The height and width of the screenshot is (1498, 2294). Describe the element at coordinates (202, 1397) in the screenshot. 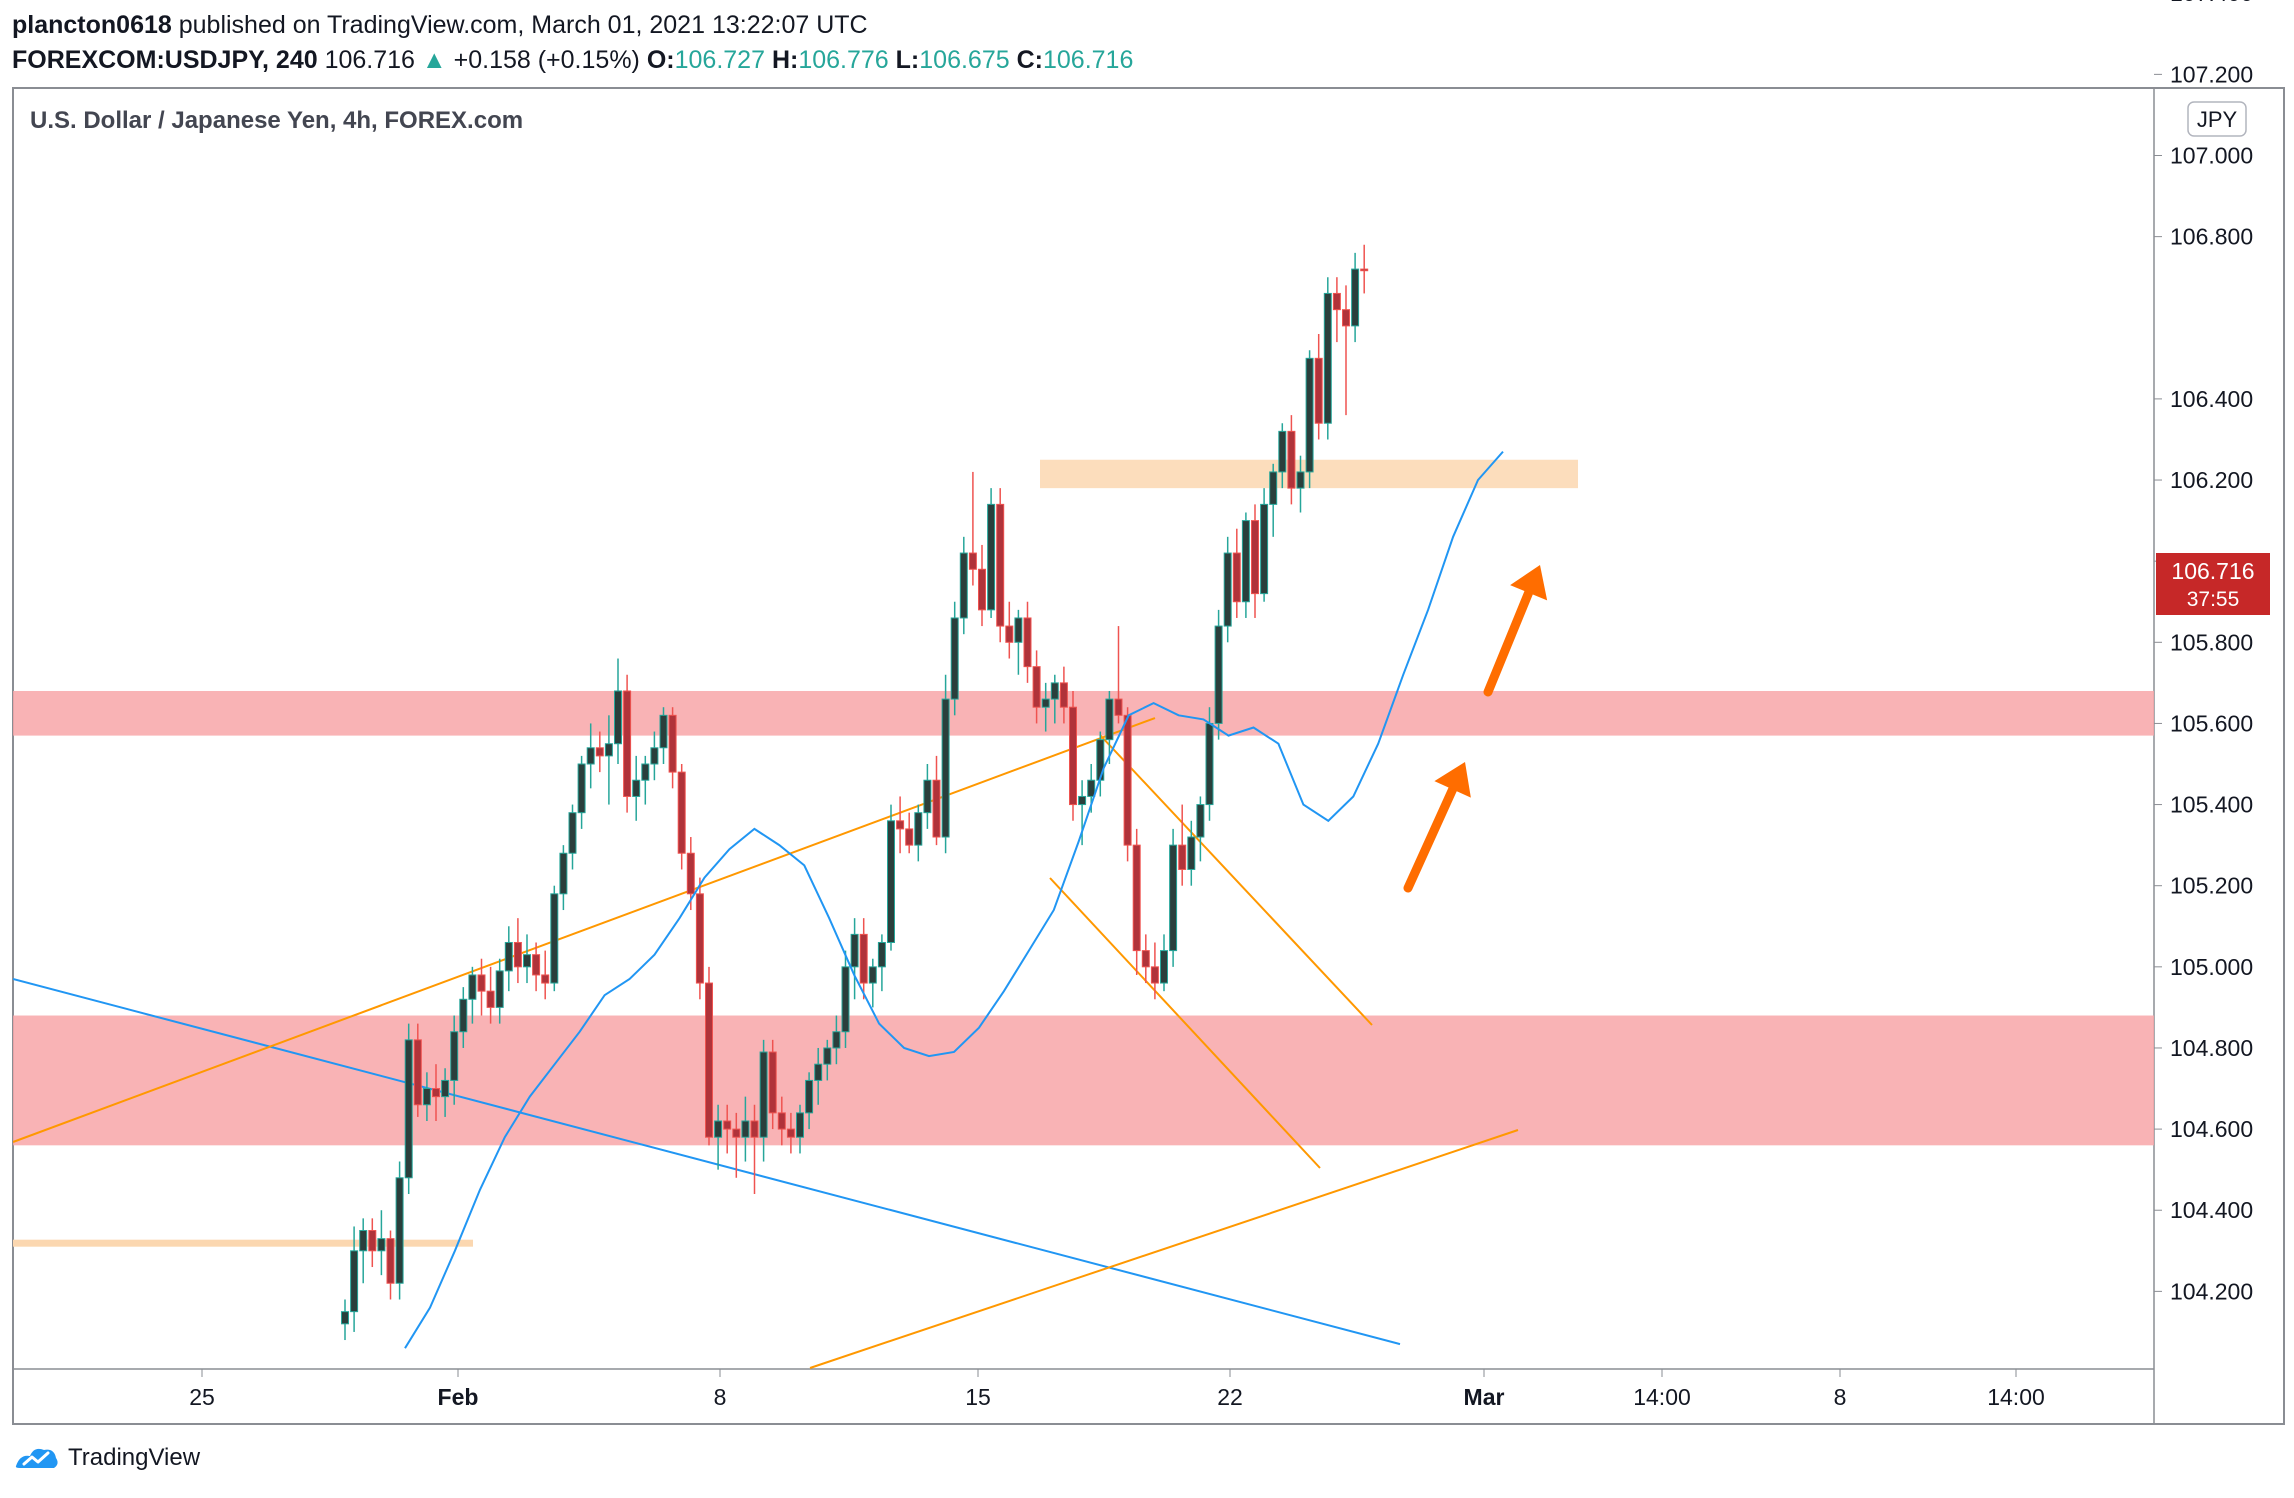

I see `x-tick-label: 25` at that location.